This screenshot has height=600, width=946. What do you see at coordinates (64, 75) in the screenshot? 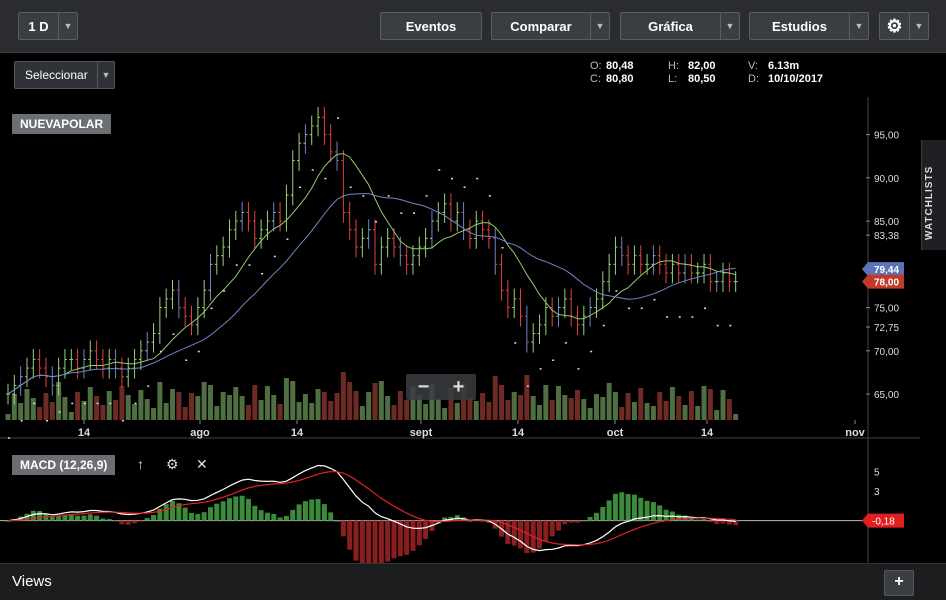
I see `drawing-select: Seleccionar ▼` at bounding box center [64, 75].